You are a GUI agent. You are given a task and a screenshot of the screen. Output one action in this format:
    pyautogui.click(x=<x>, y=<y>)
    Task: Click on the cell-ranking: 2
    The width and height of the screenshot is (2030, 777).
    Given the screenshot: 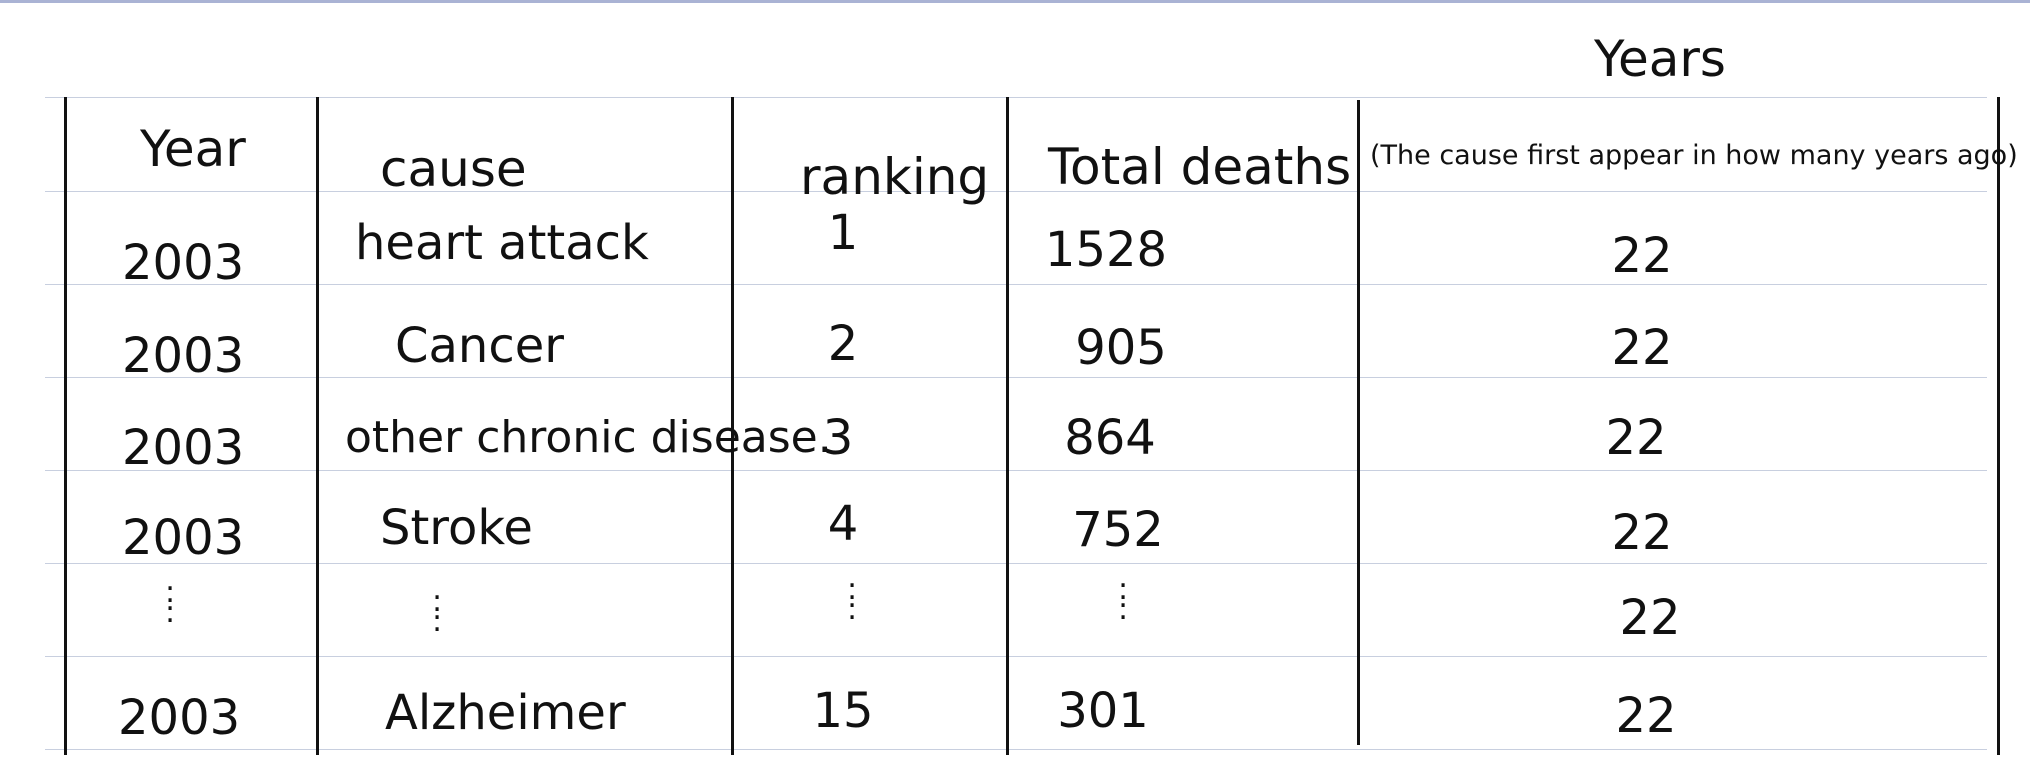 What is the action you would take?
    pyautogui.click(x=843, y=344)
    